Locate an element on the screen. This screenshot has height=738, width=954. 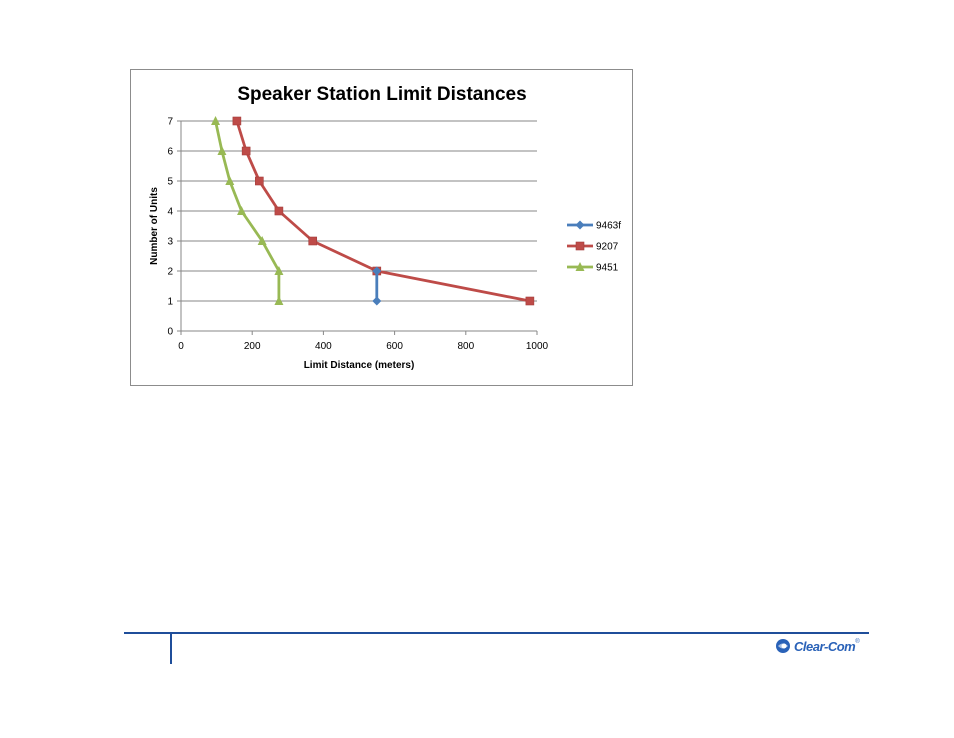
y-axis-label: Number of Units is located at coordinates (154, 226).